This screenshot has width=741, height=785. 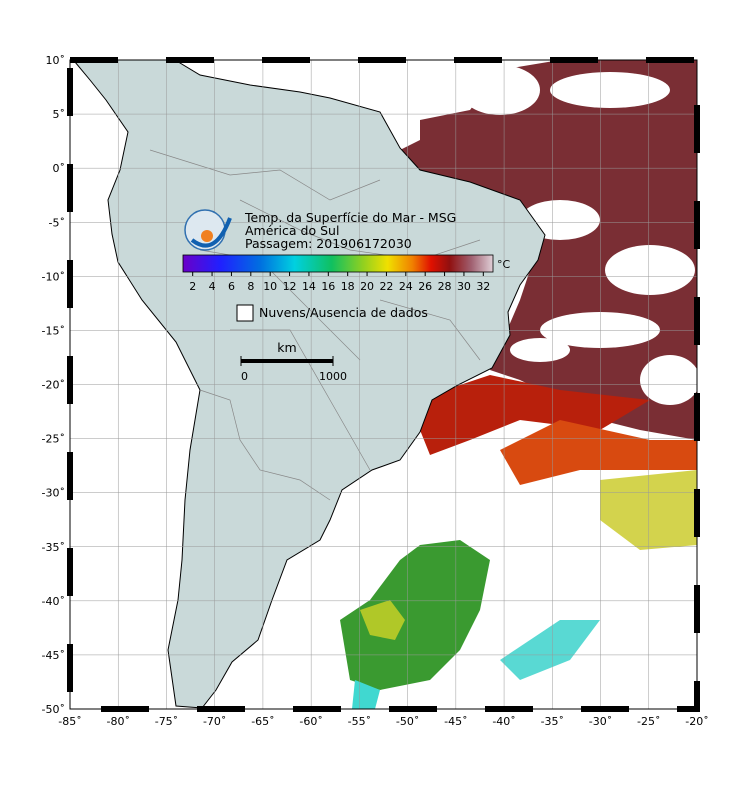 I want to click on lon-tick-label: -75˚, so click(x=166, y=721).